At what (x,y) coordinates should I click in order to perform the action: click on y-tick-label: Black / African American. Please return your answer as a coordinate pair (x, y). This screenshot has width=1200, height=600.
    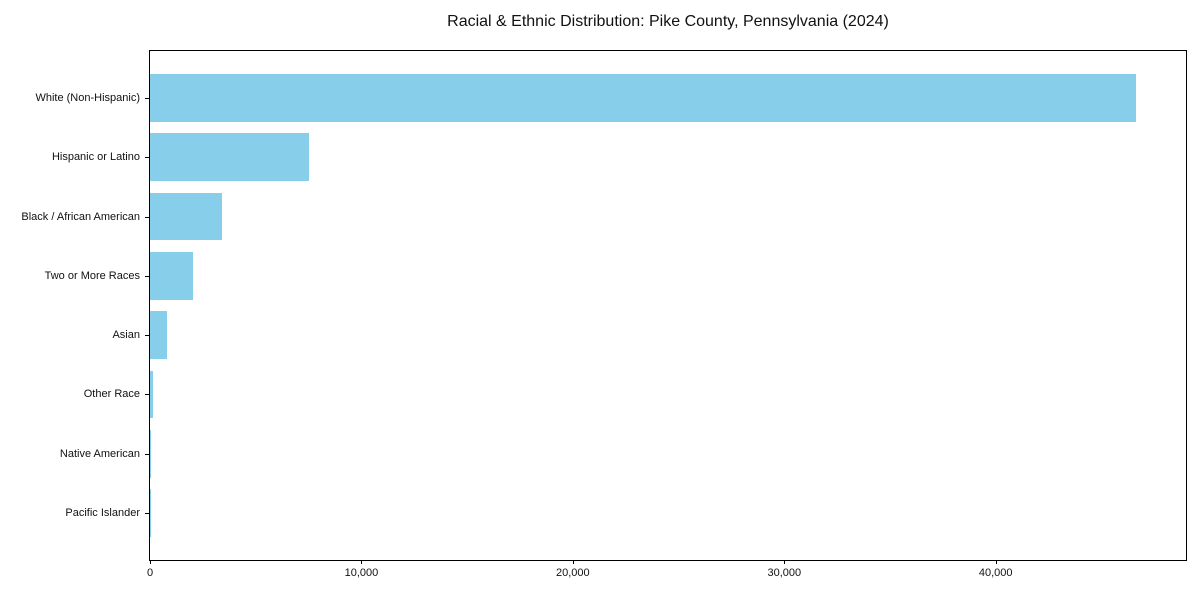
    Looking at the image, I should click on (80, 216).